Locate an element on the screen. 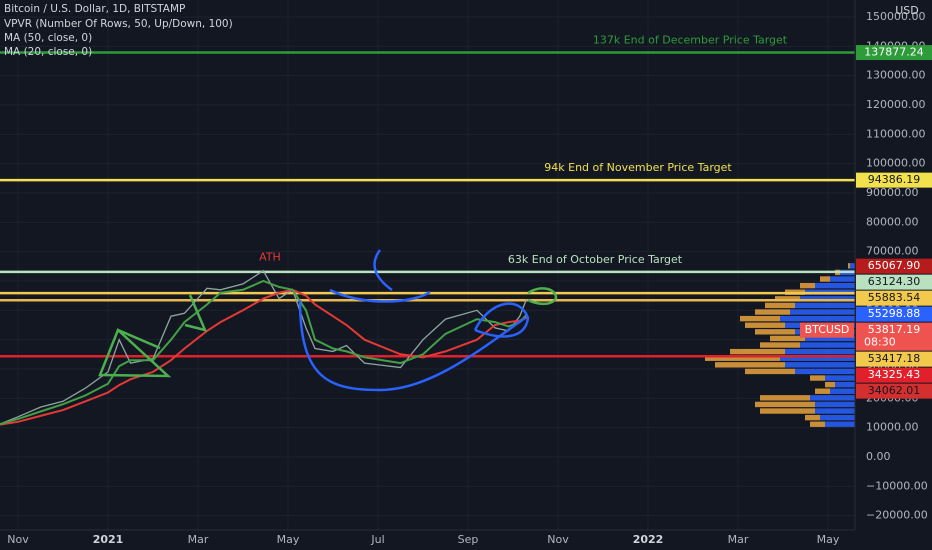 This screenshot has height=550, width=932. legend-indicator: VPVR (Number Of Rows, 50, Up/Down, 100) is located at coordinates (118, 24).